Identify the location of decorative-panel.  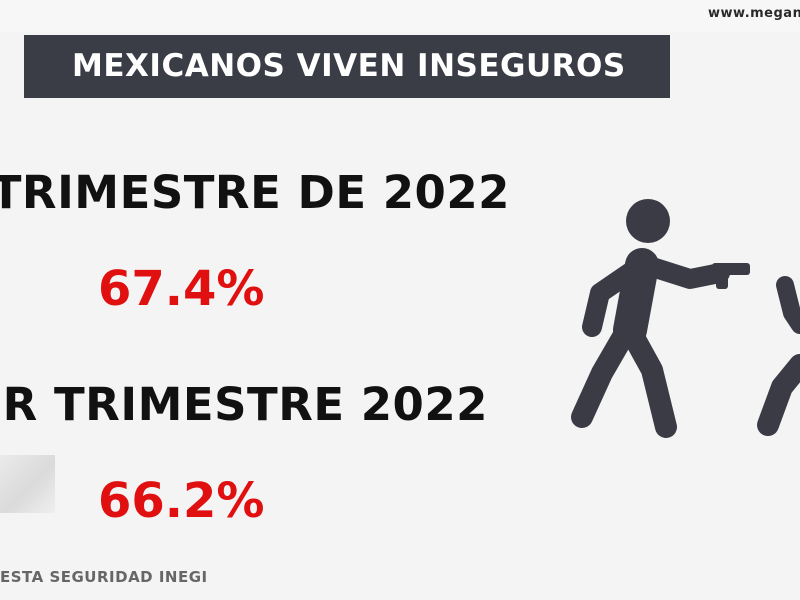
(27, 484).